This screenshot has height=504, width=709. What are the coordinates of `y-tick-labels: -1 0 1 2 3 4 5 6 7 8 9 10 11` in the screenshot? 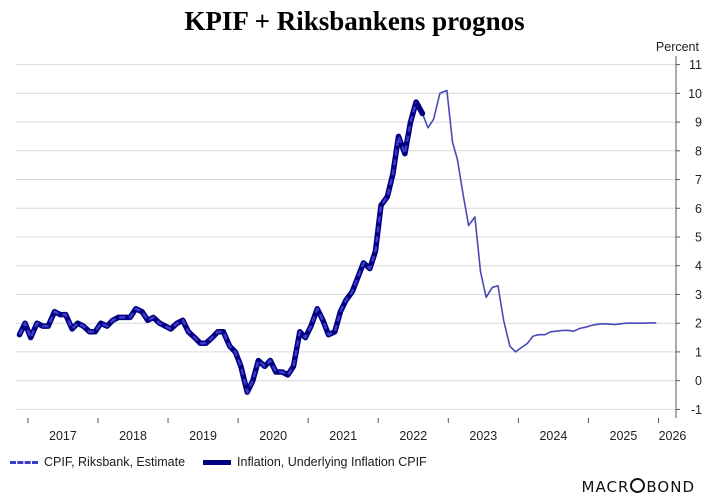 It's located at (695, 237).